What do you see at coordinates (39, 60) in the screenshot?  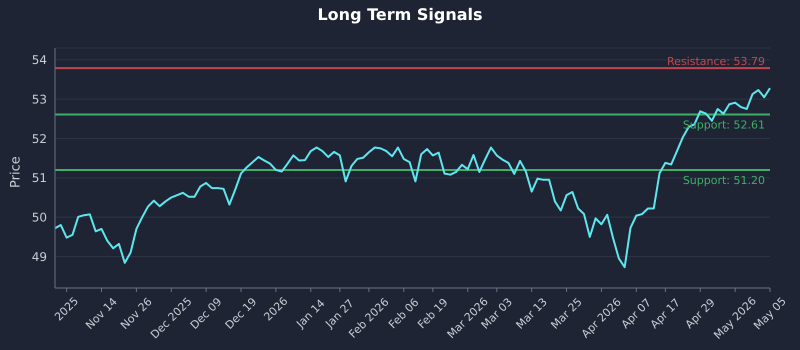 I see `y-tick-label: 54` at bounding box center [39, 60].